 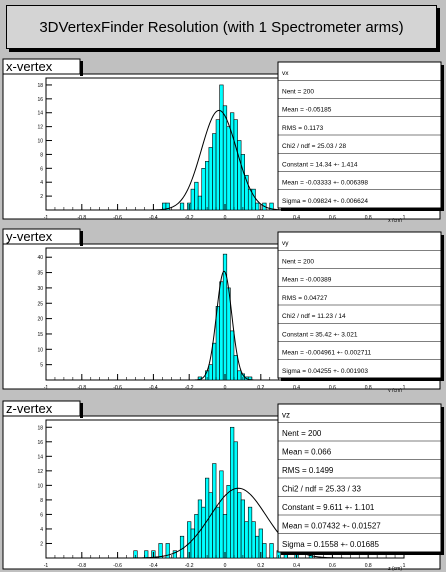 What do you see at coordinates (41, 501) in the screenshot?
I see `y-tick-label: 8` at bounding box center [41, 501].